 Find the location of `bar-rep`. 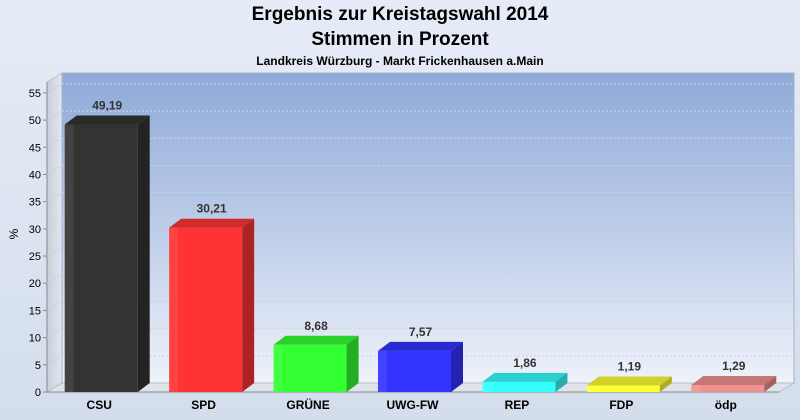

bar-rep is located at coordinates (525, 382).